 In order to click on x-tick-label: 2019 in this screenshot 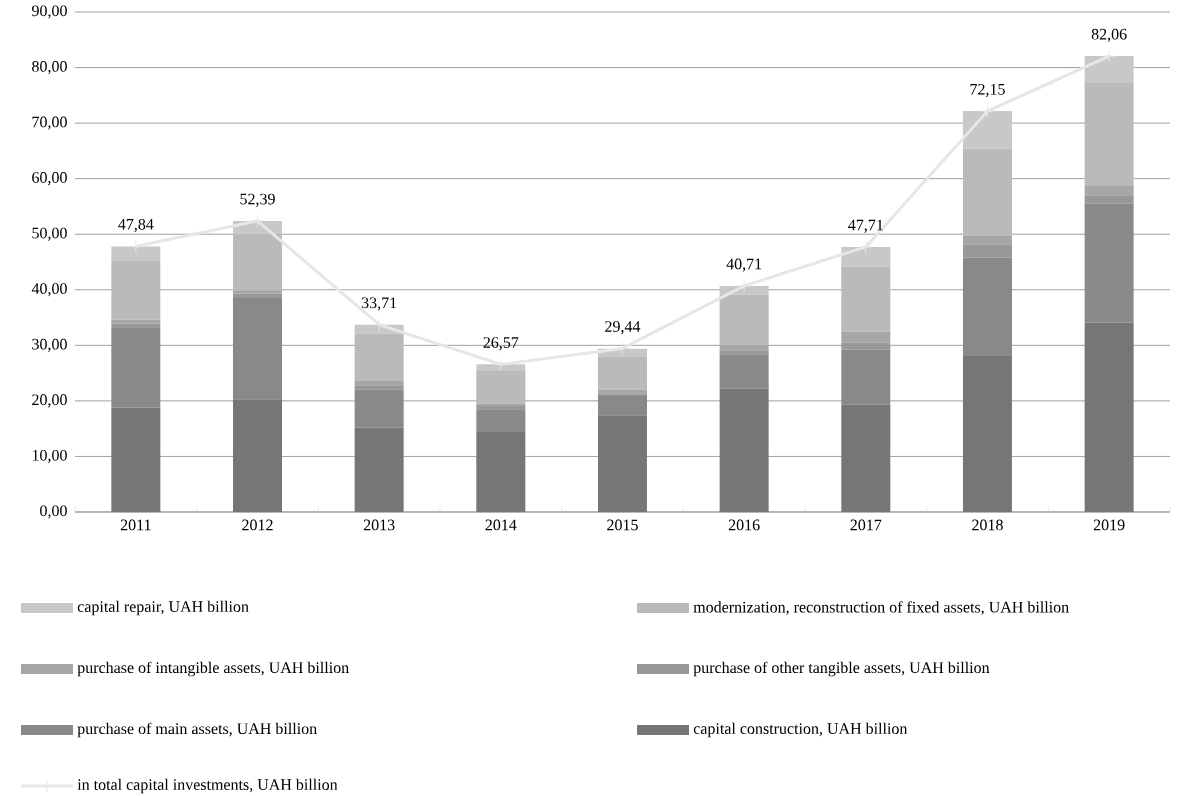, I will do `click(1109, 525)`.